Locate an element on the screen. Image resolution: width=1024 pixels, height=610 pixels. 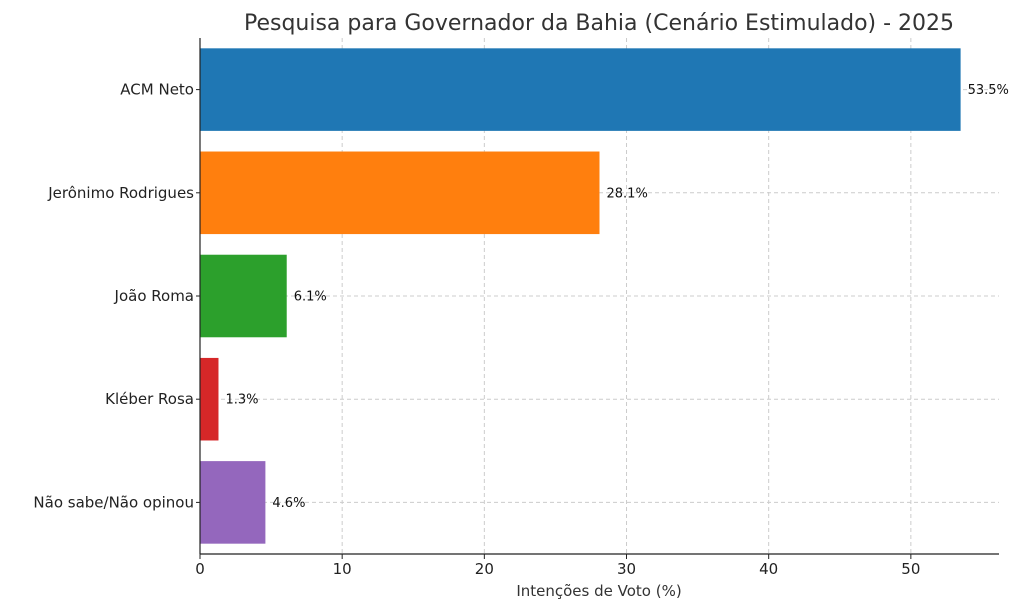
x-tick-label-3: 30 is located at coordinates (626, 569).